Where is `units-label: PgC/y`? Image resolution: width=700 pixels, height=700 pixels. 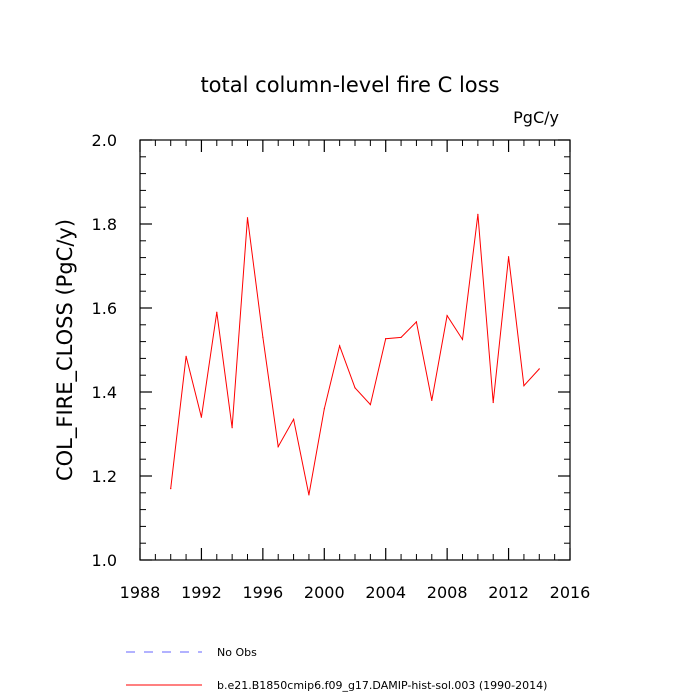 units-label: PgC/y is located at coordinates (536, 117).